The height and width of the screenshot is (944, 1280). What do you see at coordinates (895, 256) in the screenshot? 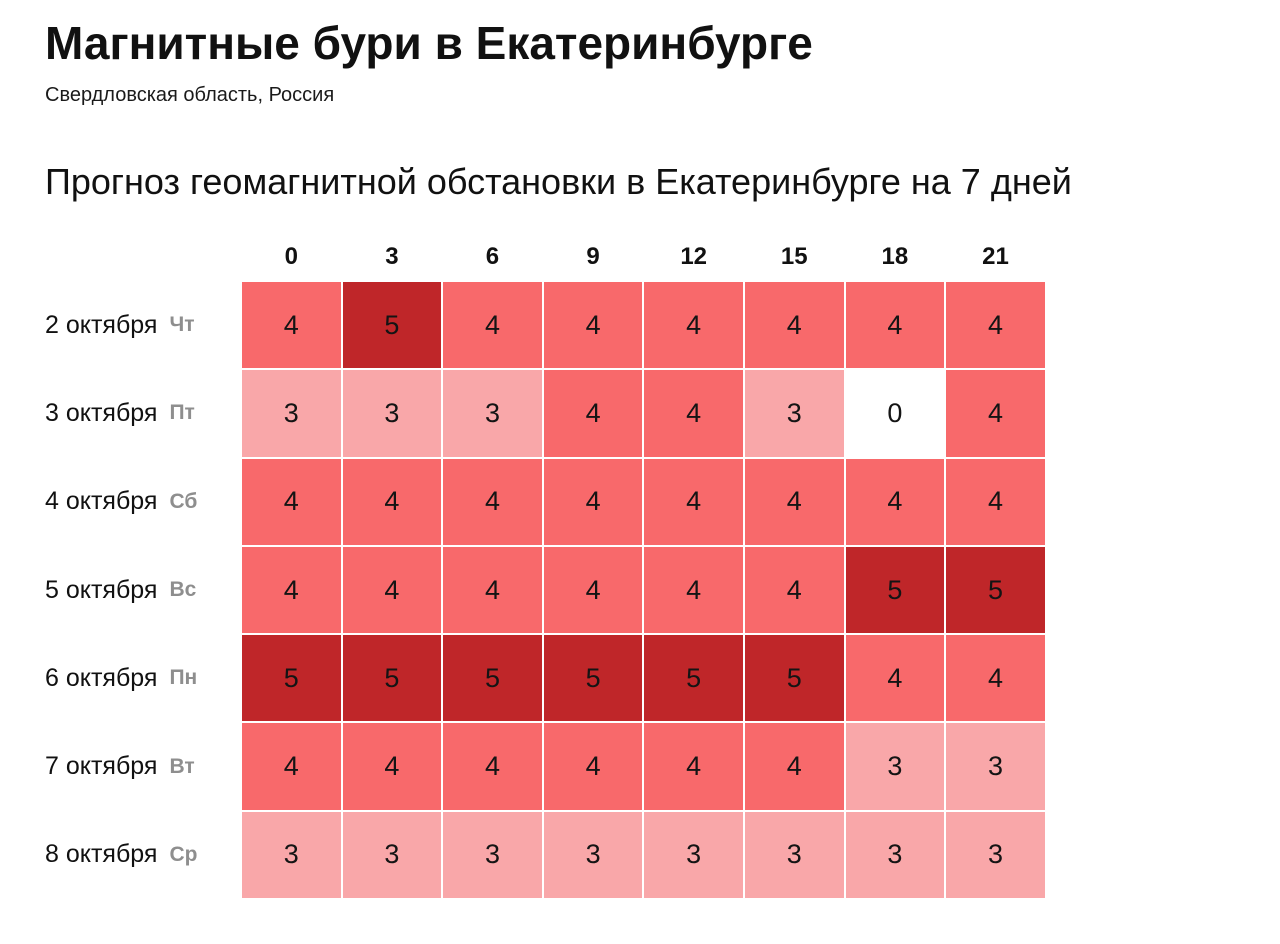
I see `hour-label: 18` at bounding box center [895, 256].